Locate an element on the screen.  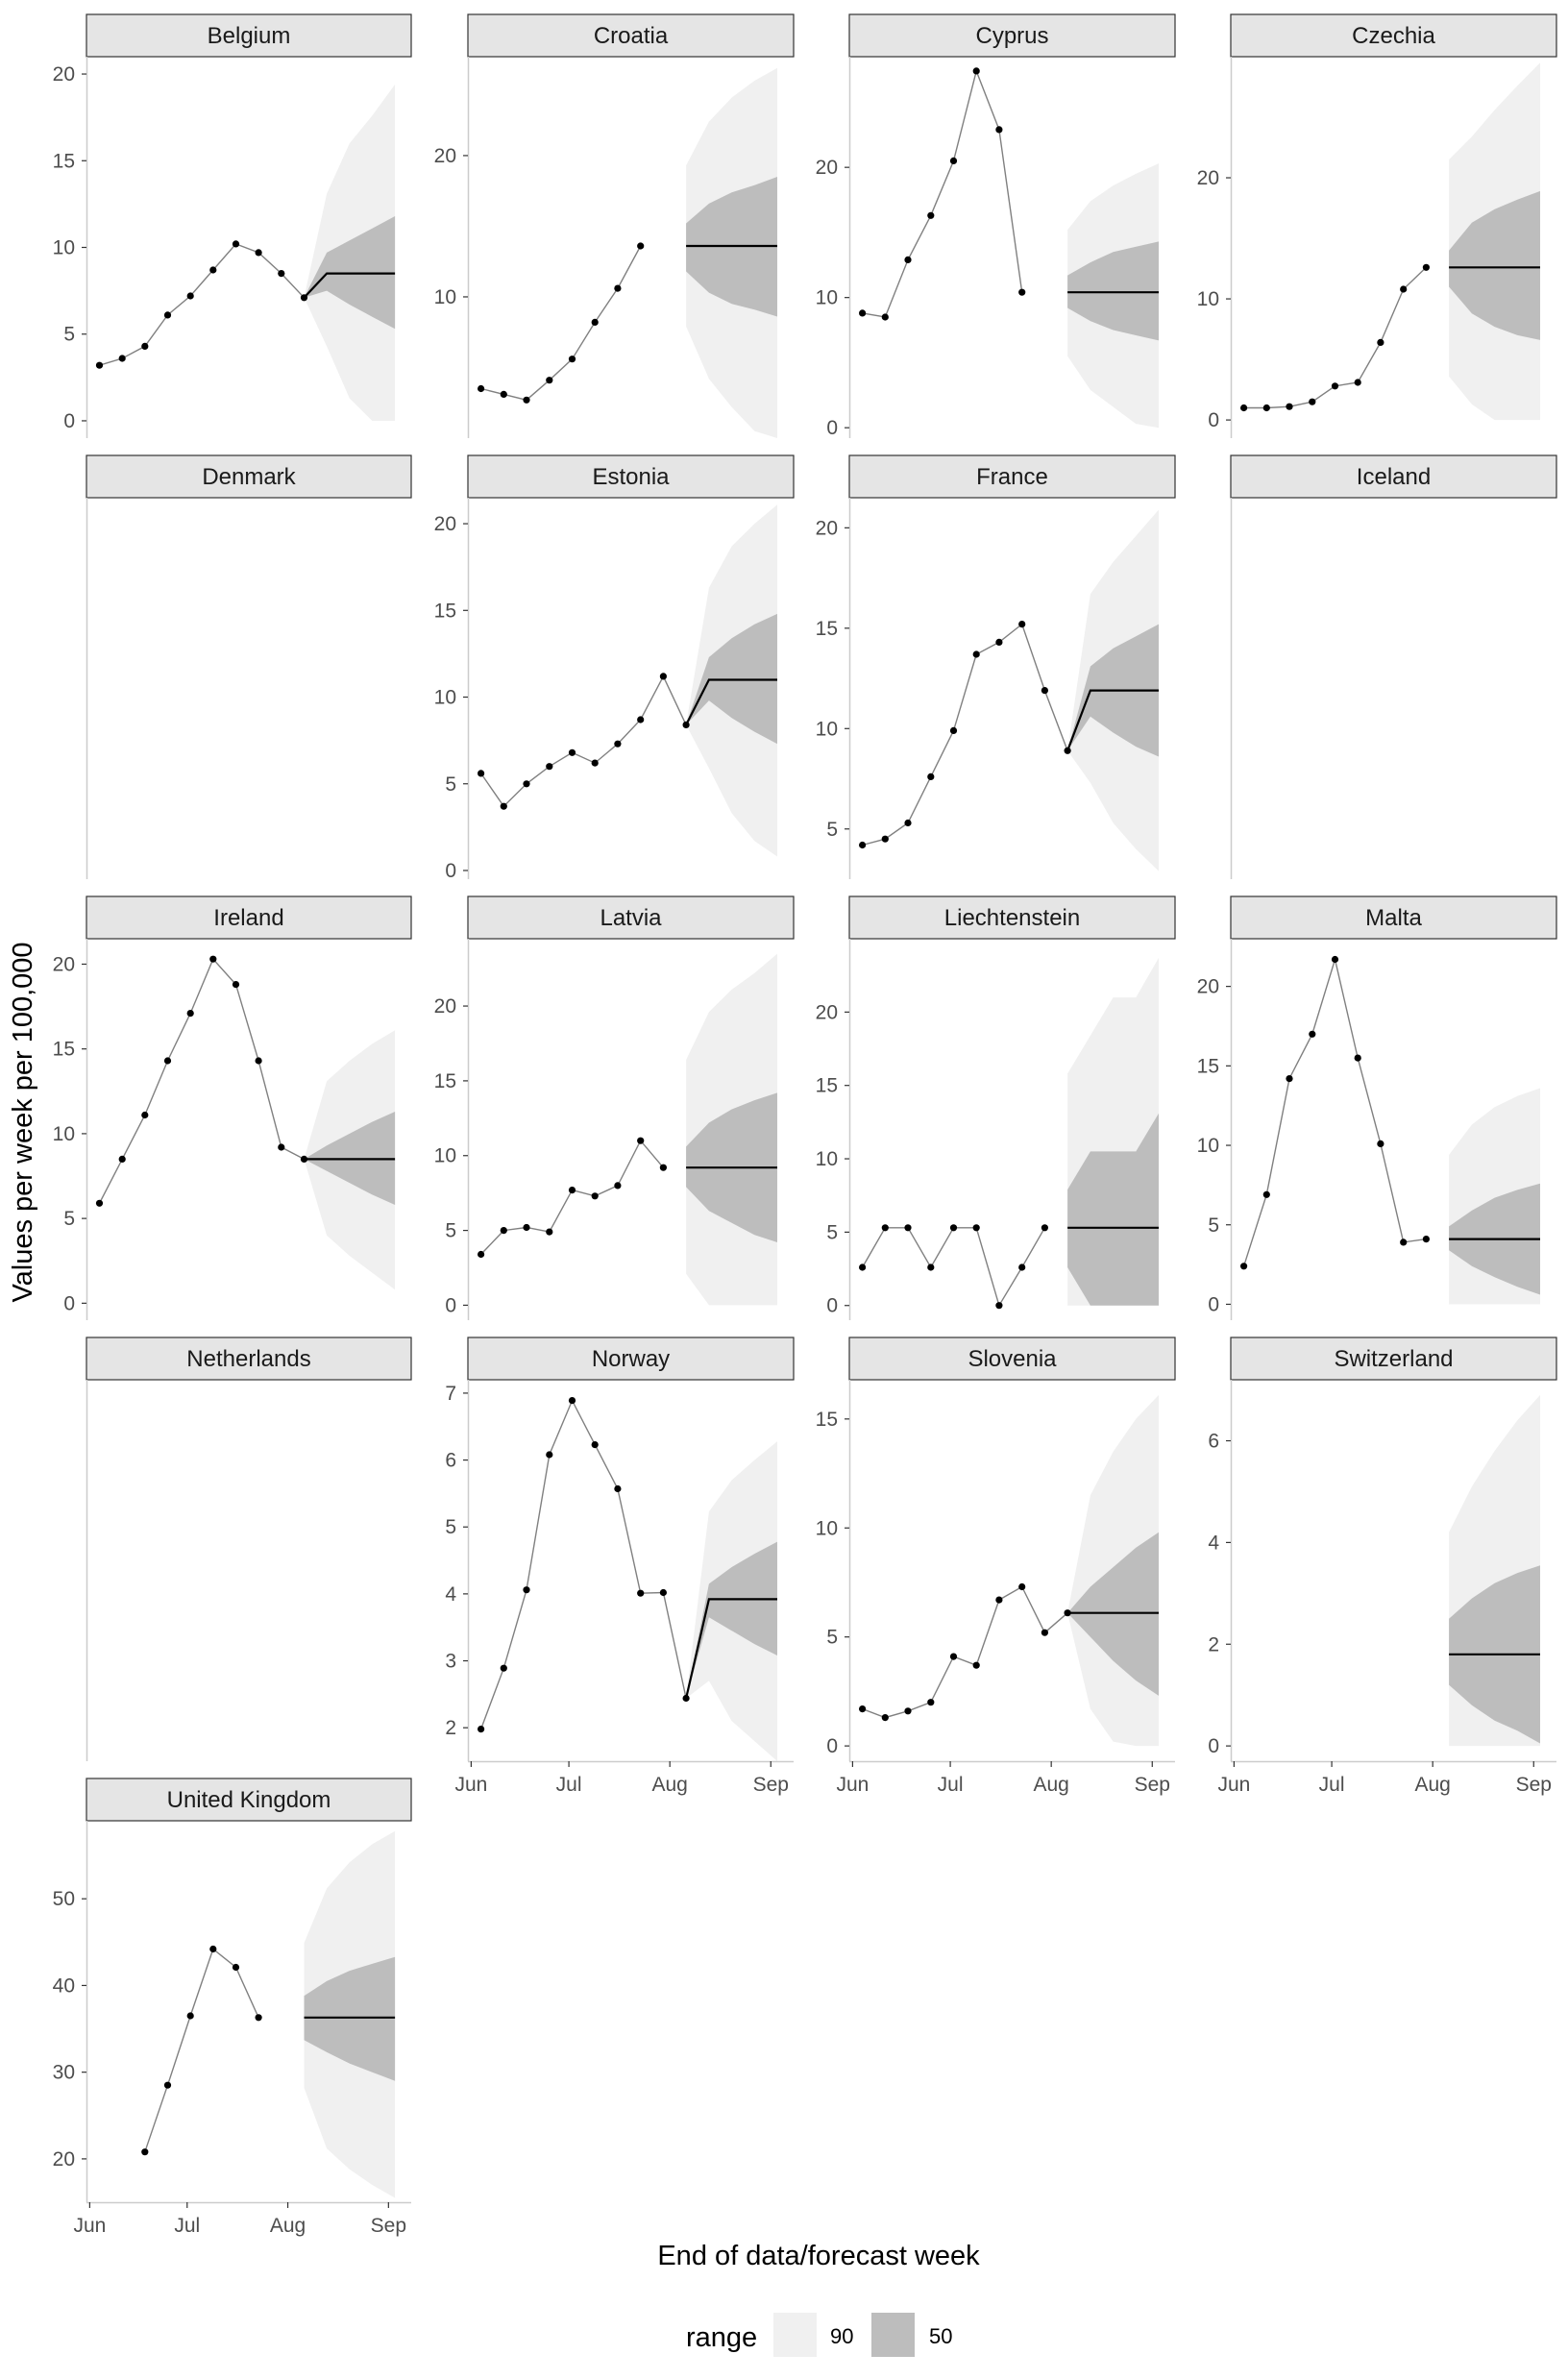
x-tick-label-united-kingdom-Sep: Sep is located at coordinates (389, 2226).